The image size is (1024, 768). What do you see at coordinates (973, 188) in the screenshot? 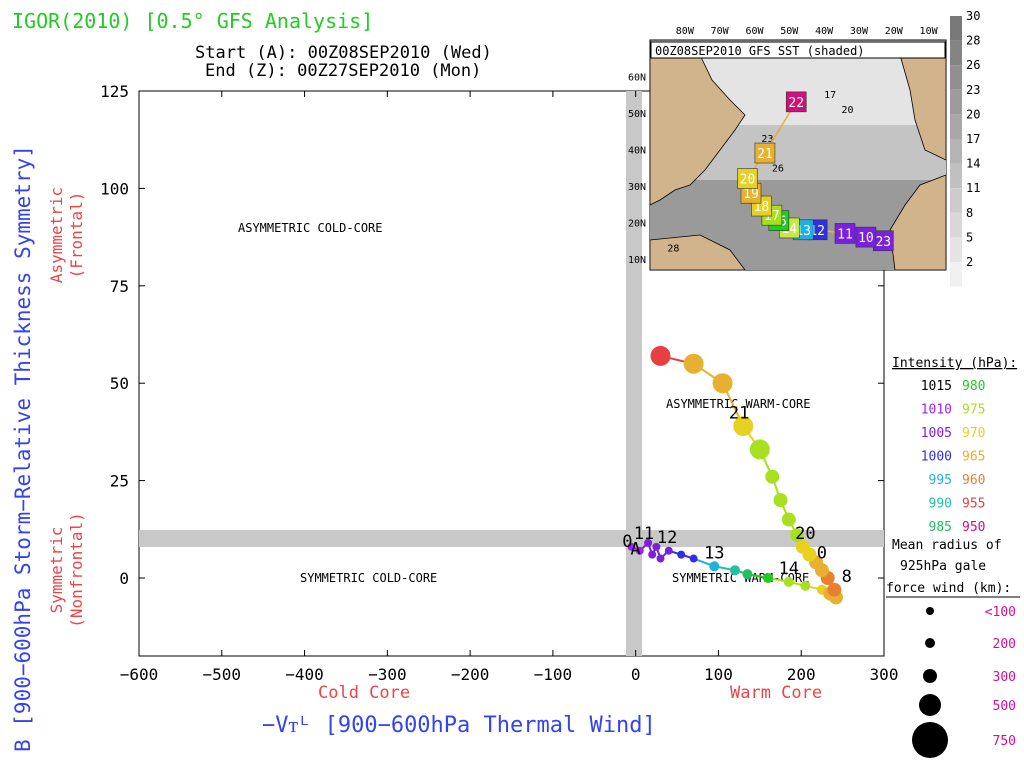
I see `colorbar-label: 11` at bounding box center [973, 188].